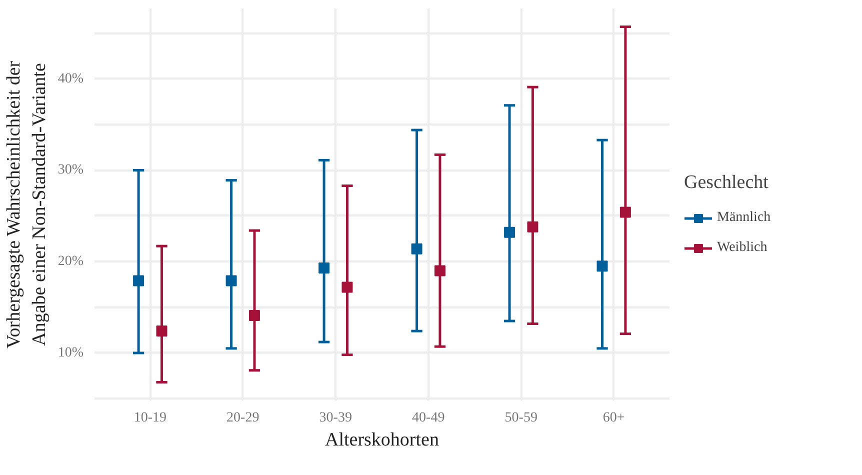 Image resolution: width=862 pixels, height=475 pixels. I want to click on y-tick-label: 30%, so click(71, 170).